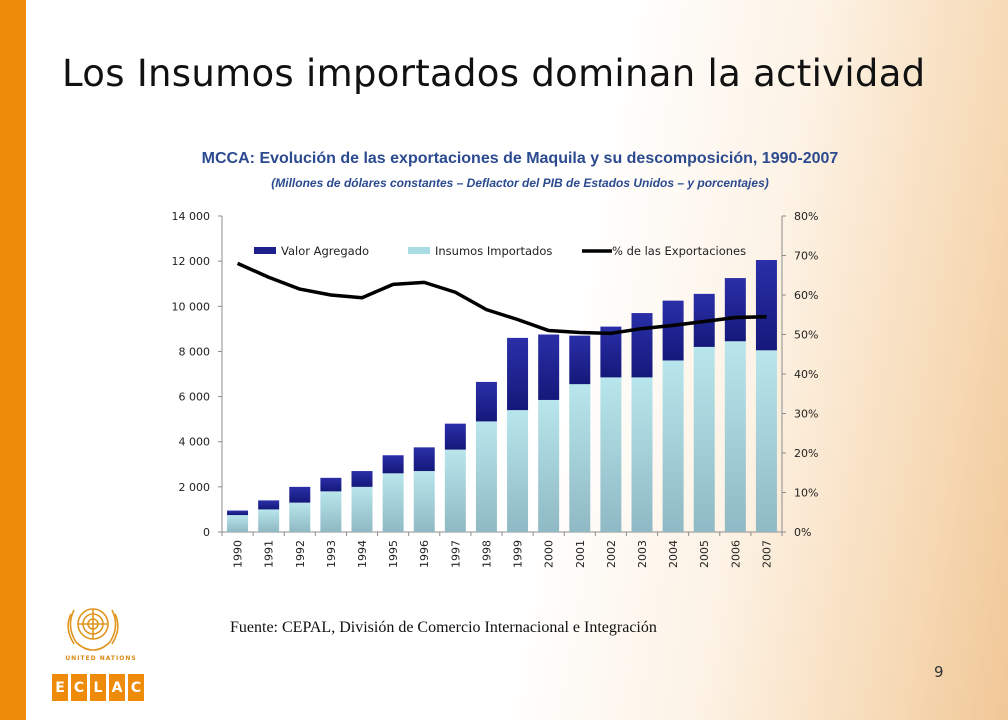 Image resolution: width=1008 pixels, height=720 pixels. Describe the element at coordinates (60, 687) in the screenshot. I see `eclac-letter: E` at that location.